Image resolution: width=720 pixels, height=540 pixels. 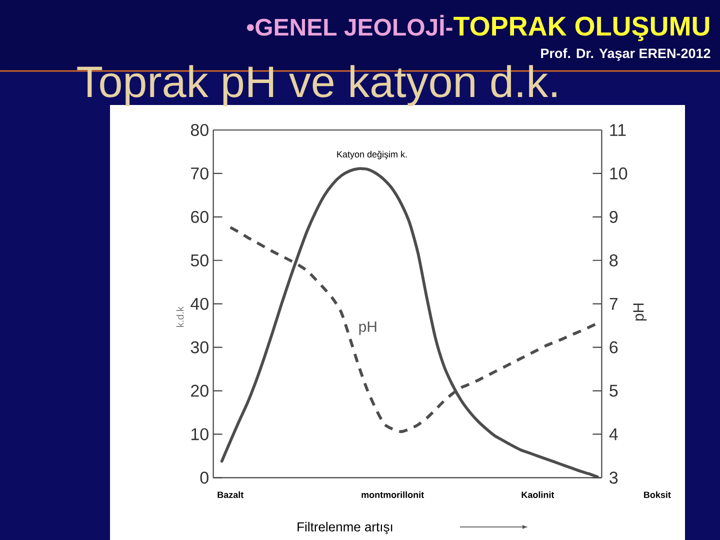 What do you see at coordinates (614, 478) in the screenshot?
I see `y2-tick-label: 3` at bounding box center [614, 478].